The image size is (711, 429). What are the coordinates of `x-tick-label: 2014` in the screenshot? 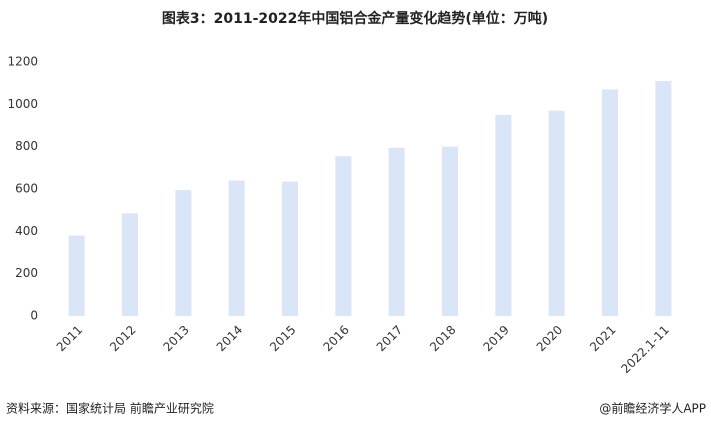 It's located at (229, 338).